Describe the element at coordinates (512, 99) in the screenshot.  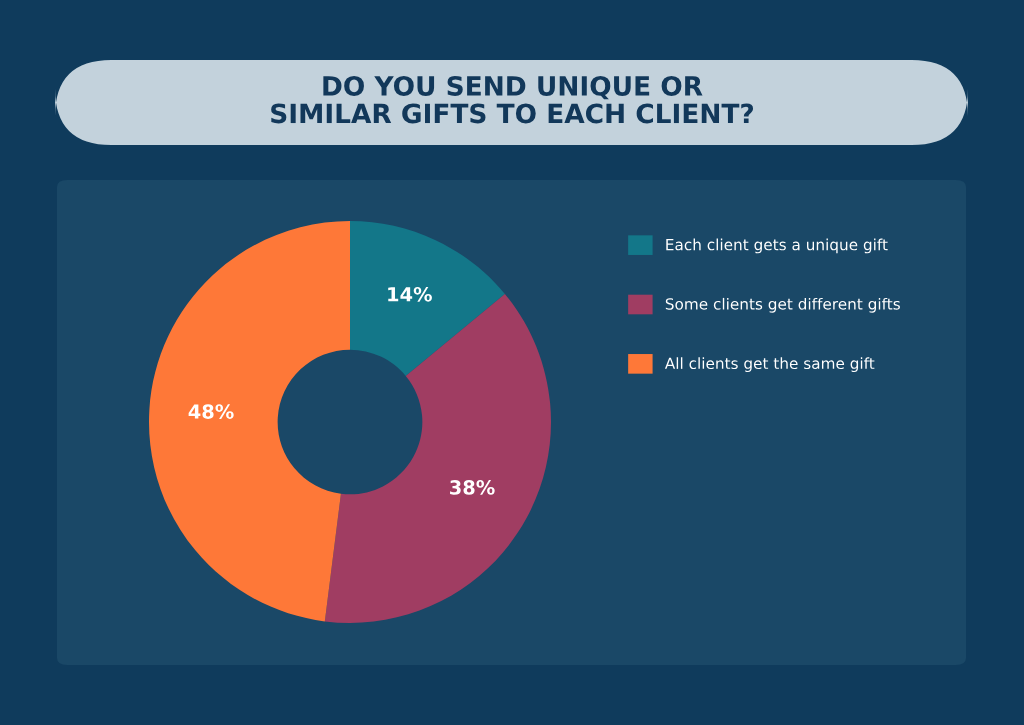
I see `chart-title: DO YOU SEND UNIQUE OR SIMILAR GIFTS TO EACH CLIENT?` at that location.